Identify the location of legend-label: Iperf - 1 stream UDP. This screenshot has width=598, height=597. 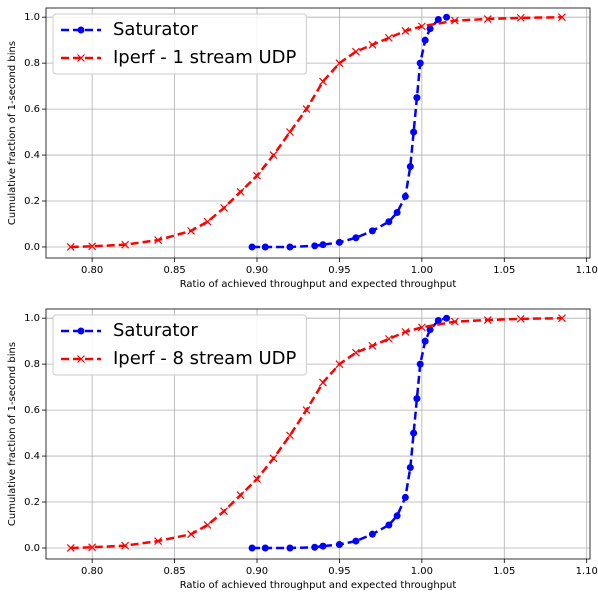
(204, 57).